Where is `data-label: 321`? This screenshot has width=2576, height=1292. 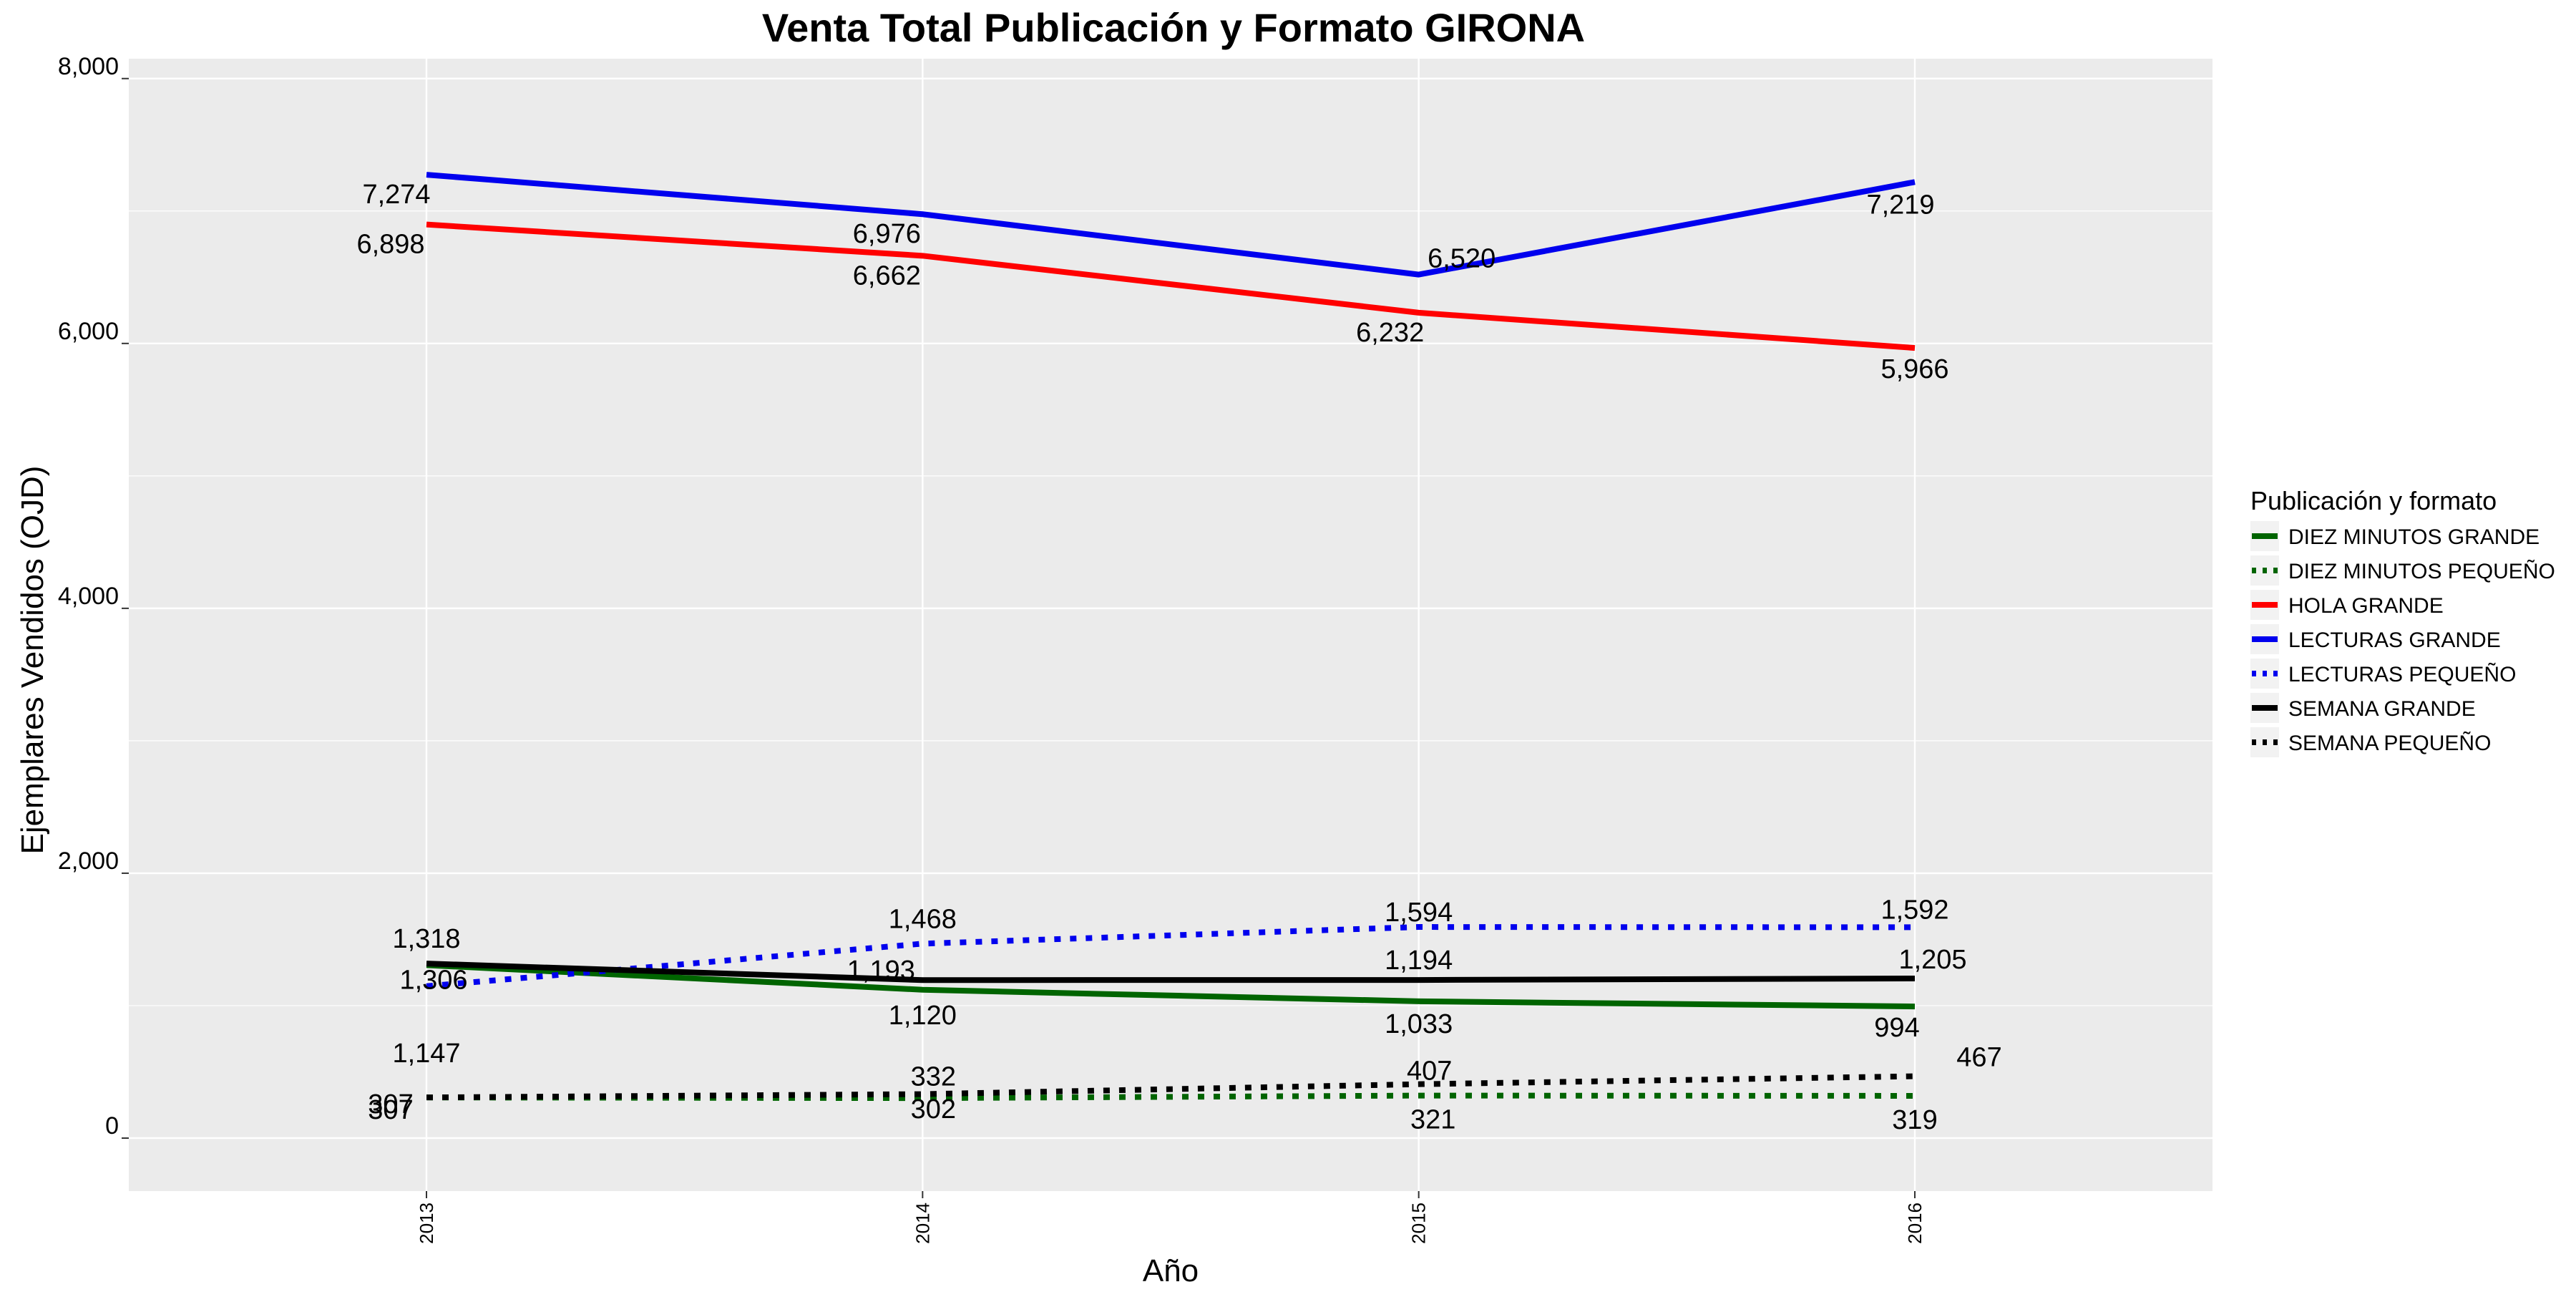
data-label: 321 is located at coordinates (1432, 1120).